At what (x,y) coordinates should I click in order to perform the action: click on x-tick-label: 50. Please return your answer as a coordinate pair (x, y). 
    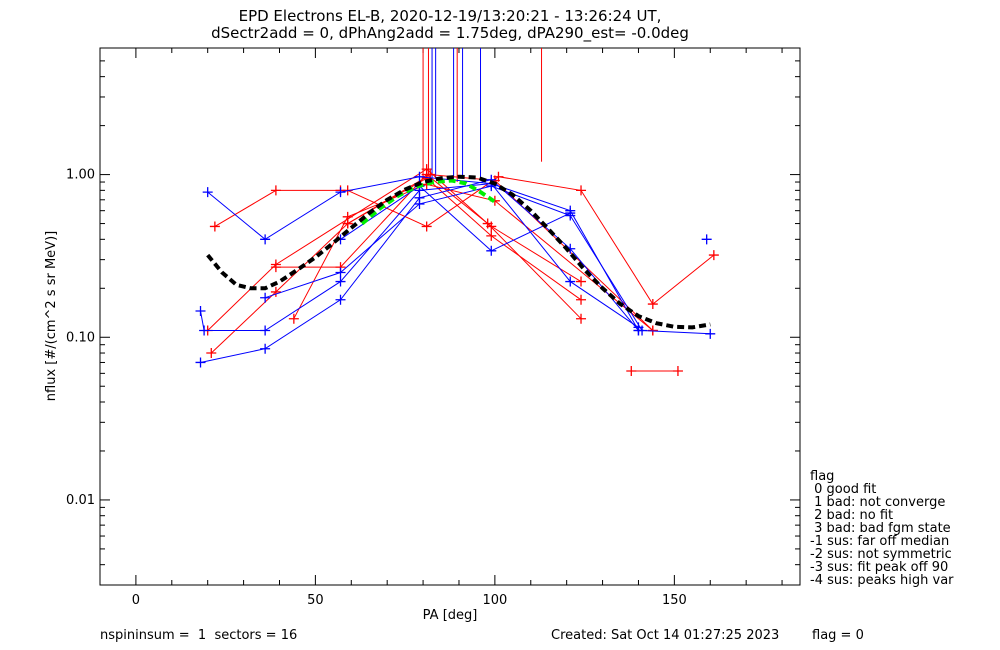
    Looking at the image, I should click on (315, 600).